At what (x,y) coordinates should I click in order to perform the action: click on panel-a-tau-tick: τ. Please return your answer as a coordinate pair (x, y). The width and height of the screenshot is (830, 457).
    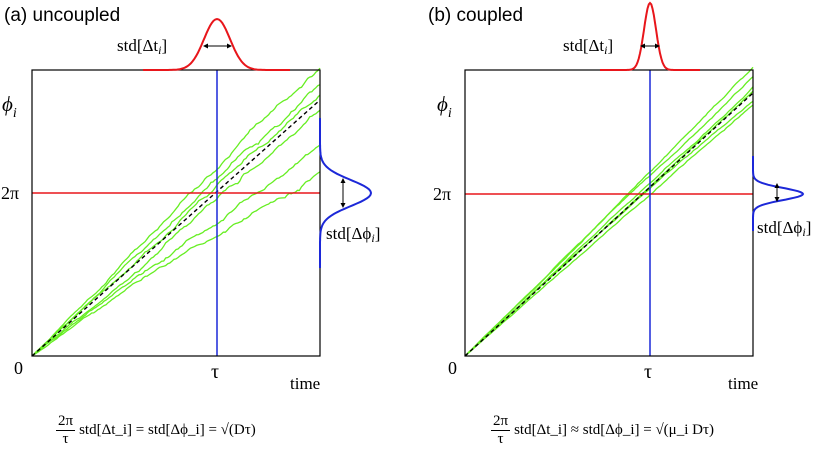
    Looking at the image, I should click on (215, 372).